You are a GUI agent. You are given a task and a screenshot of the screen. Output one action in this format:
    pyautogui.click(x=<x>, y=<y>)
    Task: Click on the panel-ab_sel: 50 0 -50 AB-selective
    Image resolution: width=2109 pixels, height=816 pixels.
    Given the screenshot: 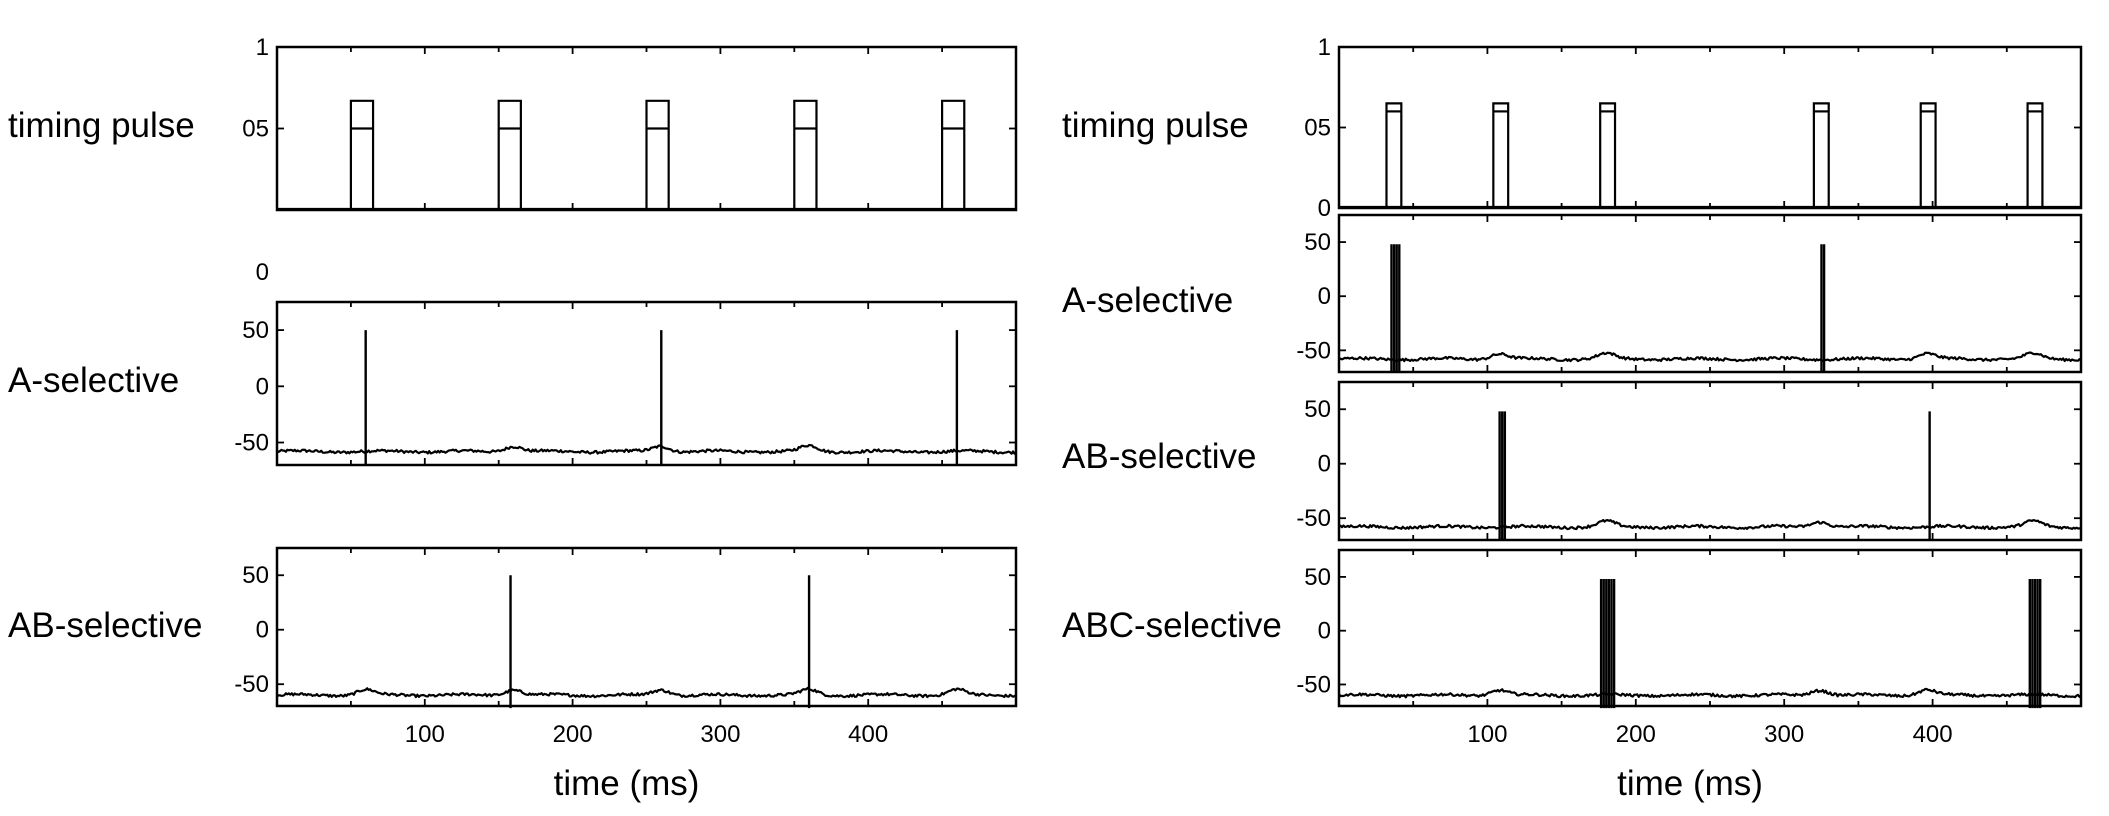 What is the action you would take?
    pyautogui.click(x=1572, y=461)
    